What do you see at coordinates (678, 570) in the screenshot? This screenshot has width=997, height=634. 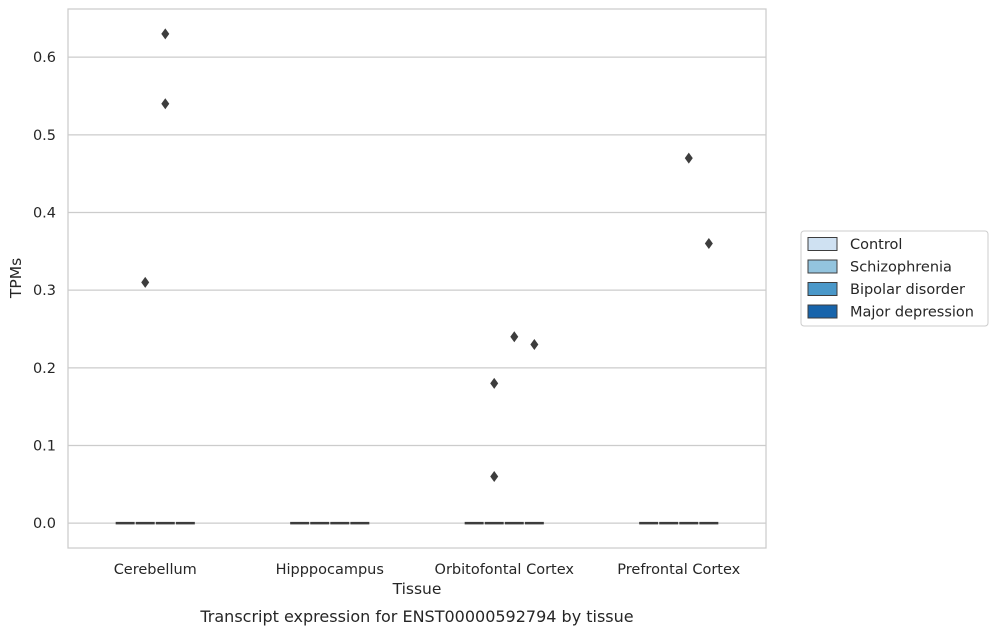 I see `x-tick-label: Prefrontal Cortex` at bounding box center [678, 570].